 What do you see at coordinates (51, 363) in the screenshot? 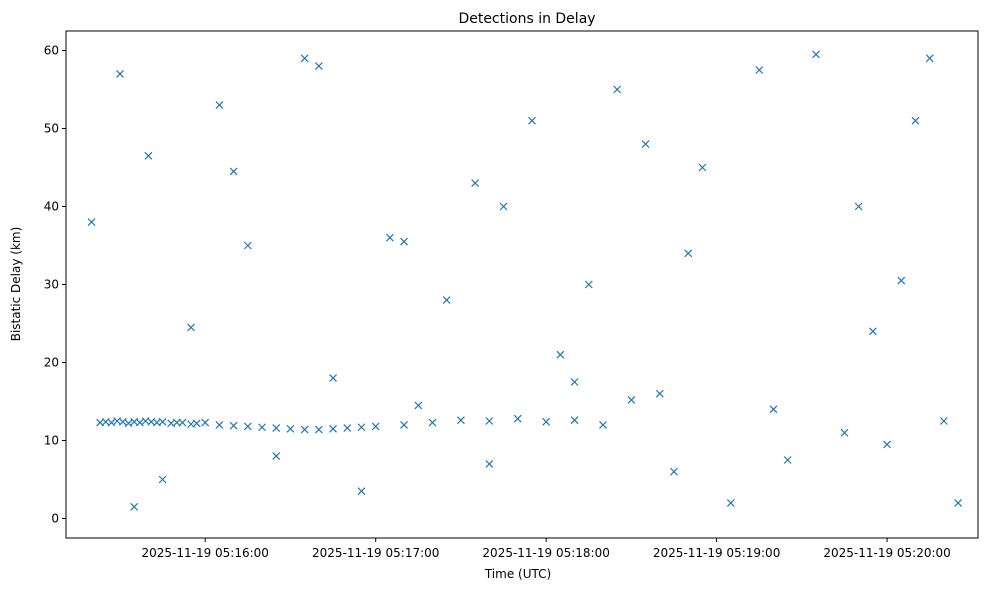
I see `y-tick-label: 20` at bounding box center [51, 363].